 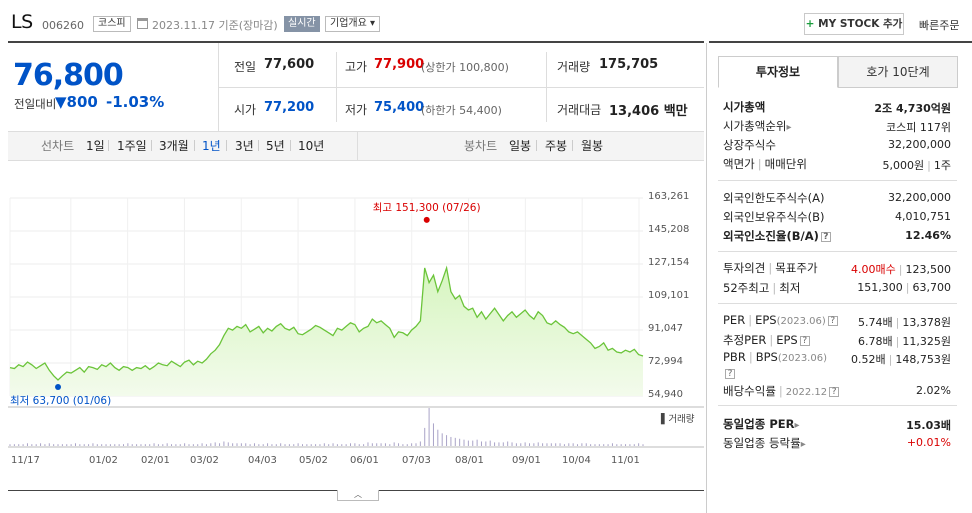 I want to click on text: 외국인소진율(B/A), so click(x=771, y=236).